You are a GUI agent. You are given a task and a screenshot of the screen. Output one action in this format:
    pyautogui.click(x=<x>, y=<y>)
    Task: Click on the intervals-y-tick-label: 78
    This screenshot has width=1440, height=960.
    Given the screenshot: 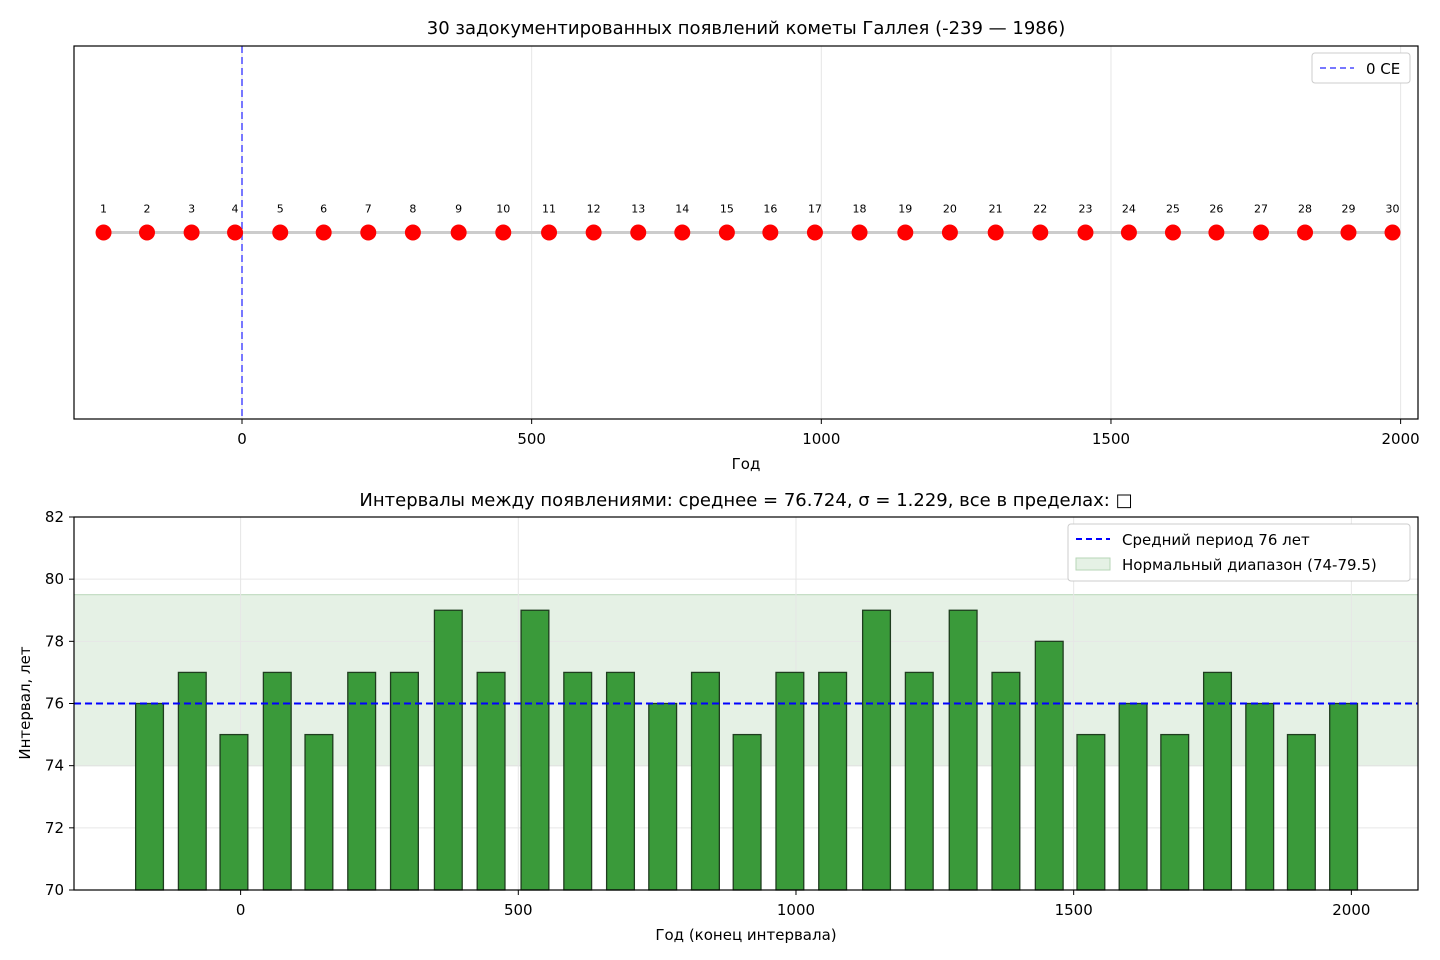 What is the action you would take?
    pyautogui.click(x=54, y=641)
    